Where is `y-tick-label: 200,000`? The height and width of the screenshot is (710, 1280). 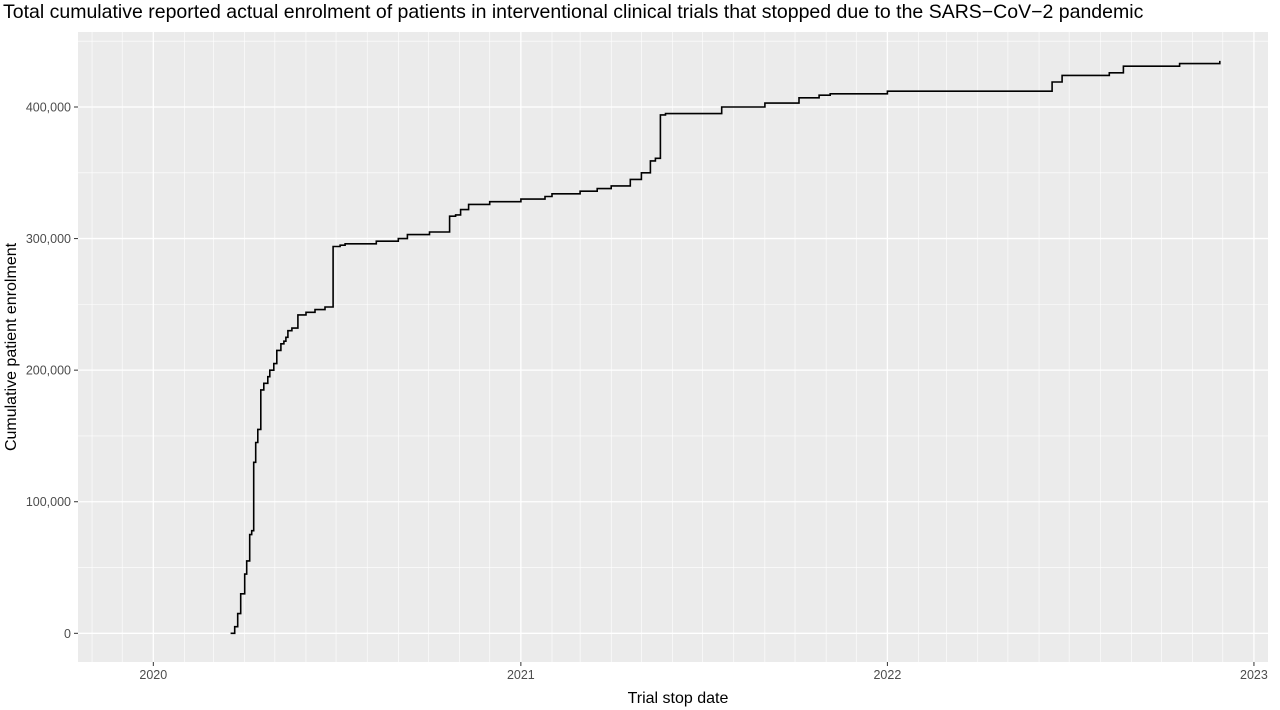
y-tick-label: 200,000 is located at coordinates (48, 371).